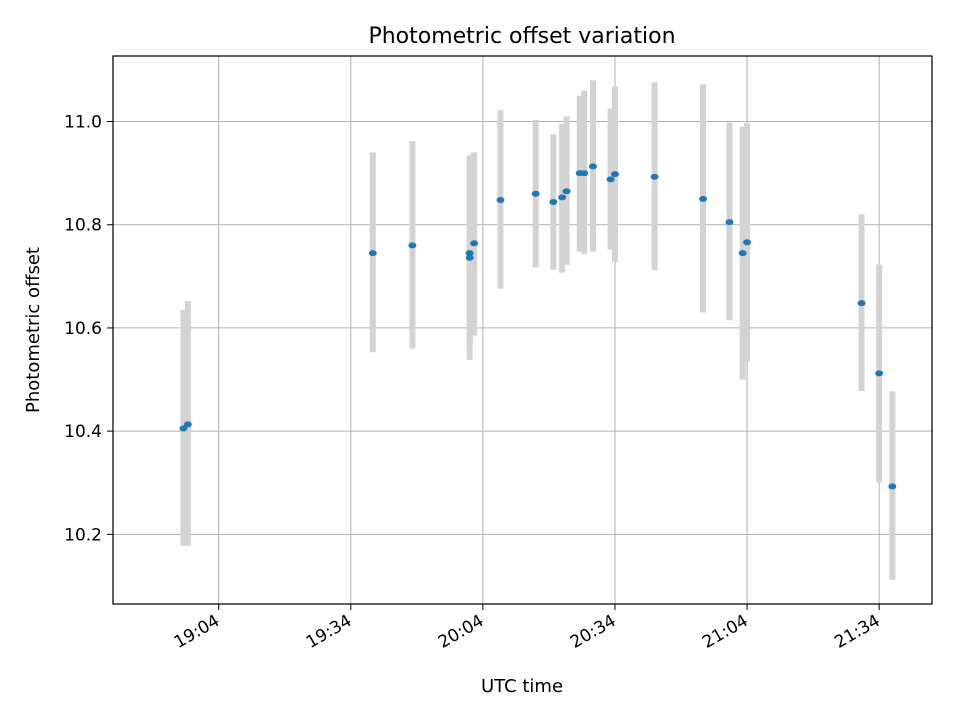  Describe the element at coordinates (857, 632) in the screenshot. I see `x-tick-label: 21:34` at that location.